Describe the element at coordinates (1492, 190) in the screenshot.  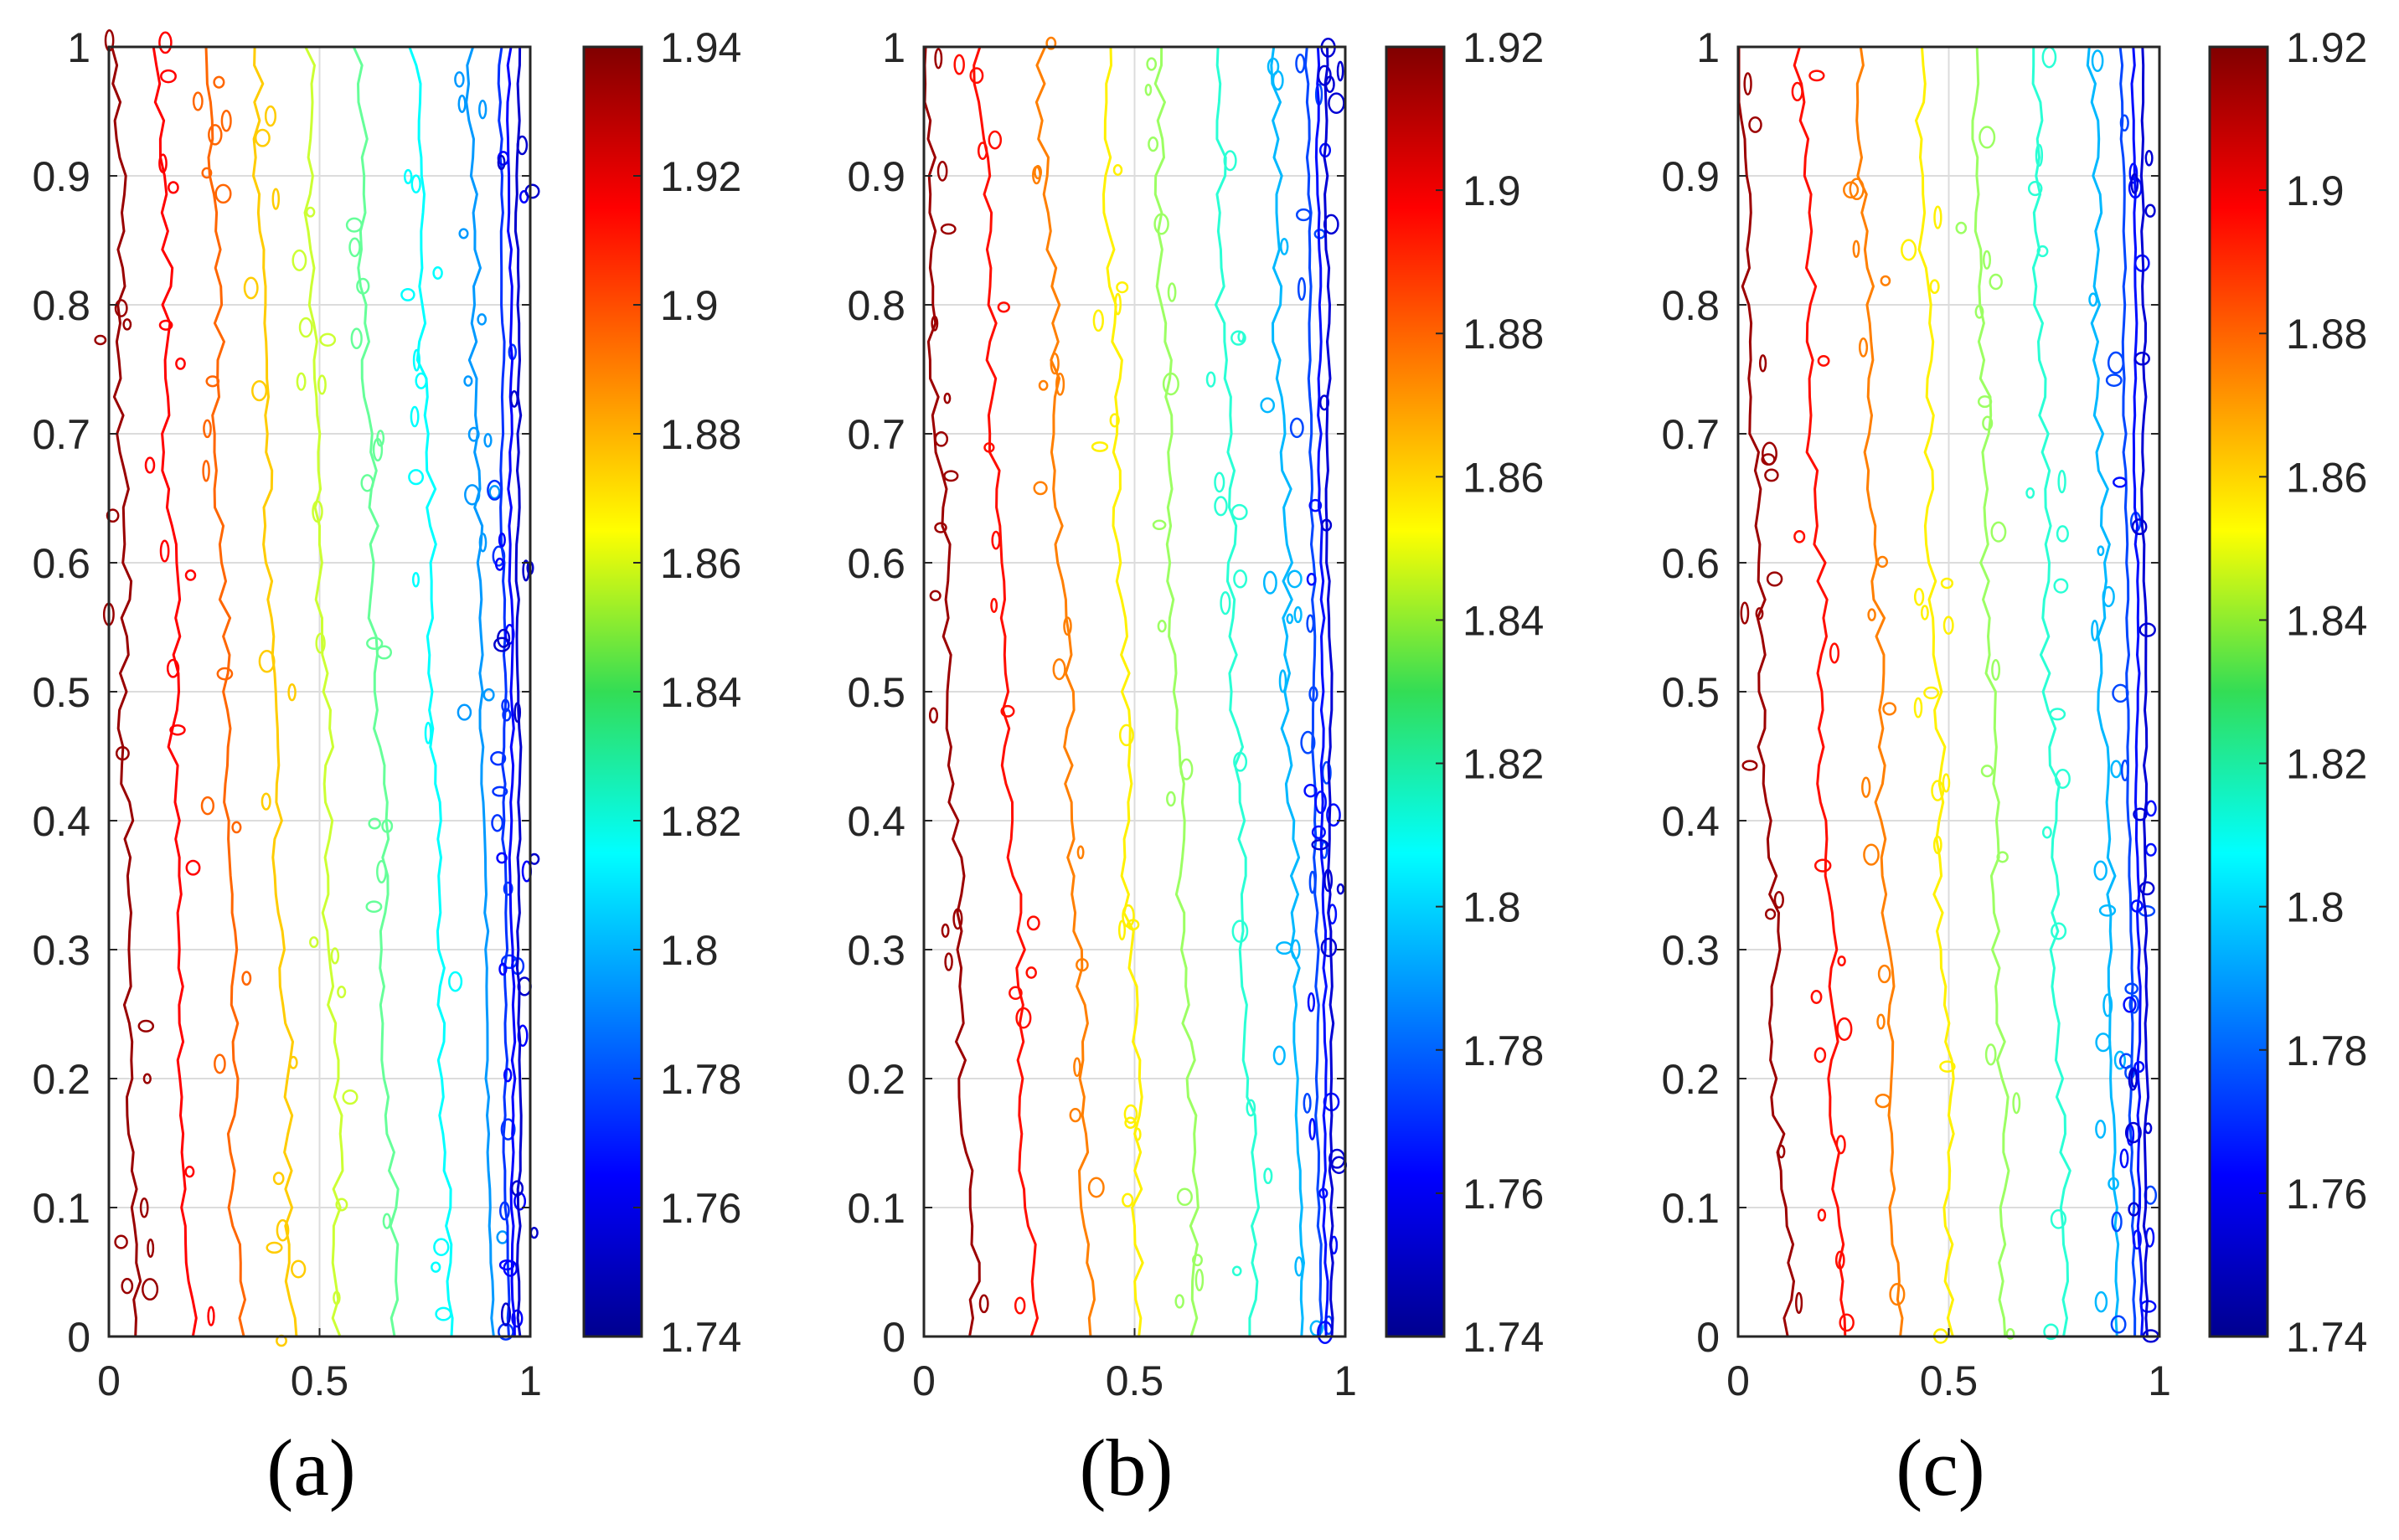
I see `colorbar-tick-label: 1.9` at that location.